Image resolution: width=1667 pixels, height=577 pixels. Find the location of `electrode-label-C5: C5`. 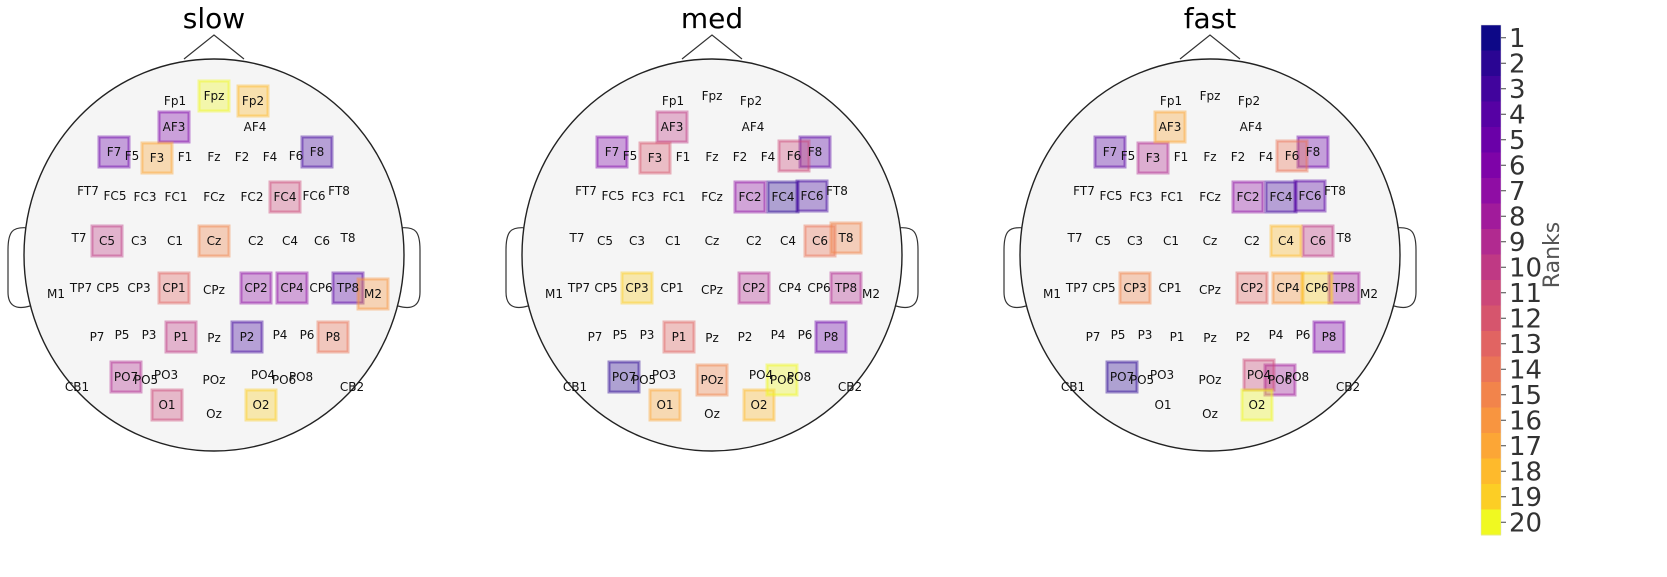

electrode-label-C5: C5 is located at coordinates (1103, 241).